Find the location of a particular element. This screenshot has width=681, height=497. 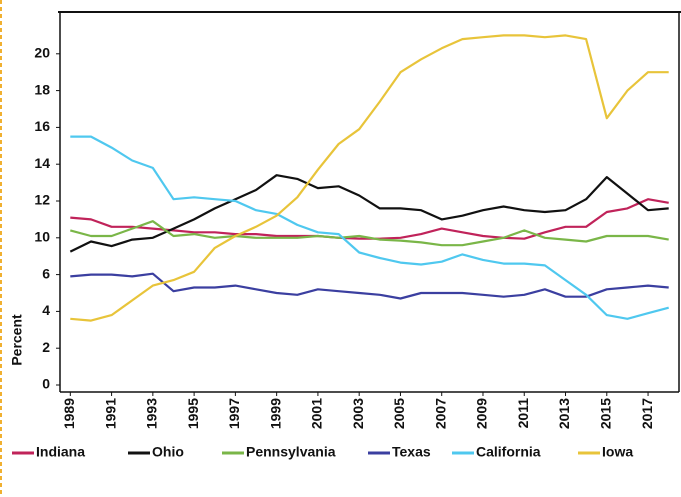

x-tick-label: 1993 is located at coordinates (152, 413).